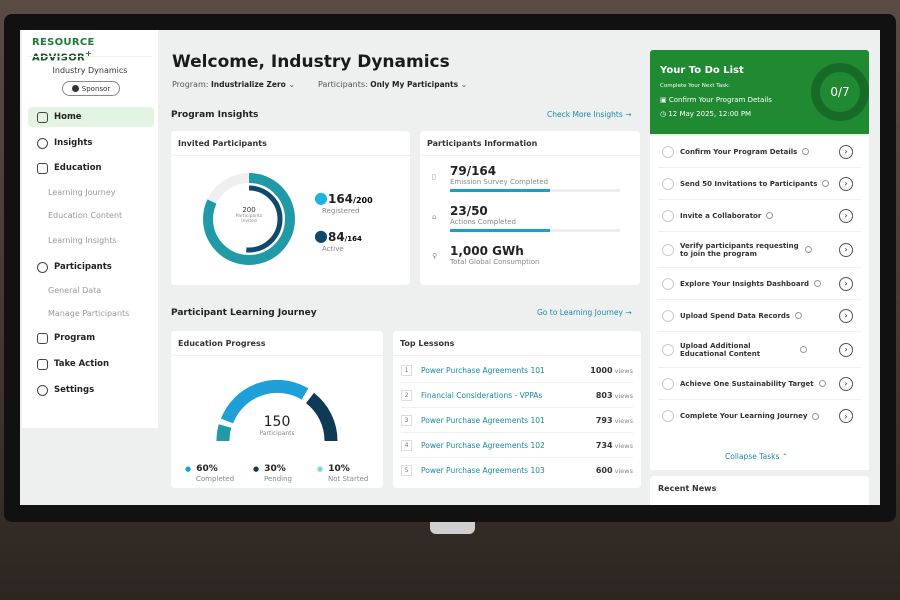 The width and height of the screenshot is (900, 600). What do you see at coordinates (702, 70) in the screenshot?
I see `todo-title: Your To Do List` at bounding box center [702, 70].